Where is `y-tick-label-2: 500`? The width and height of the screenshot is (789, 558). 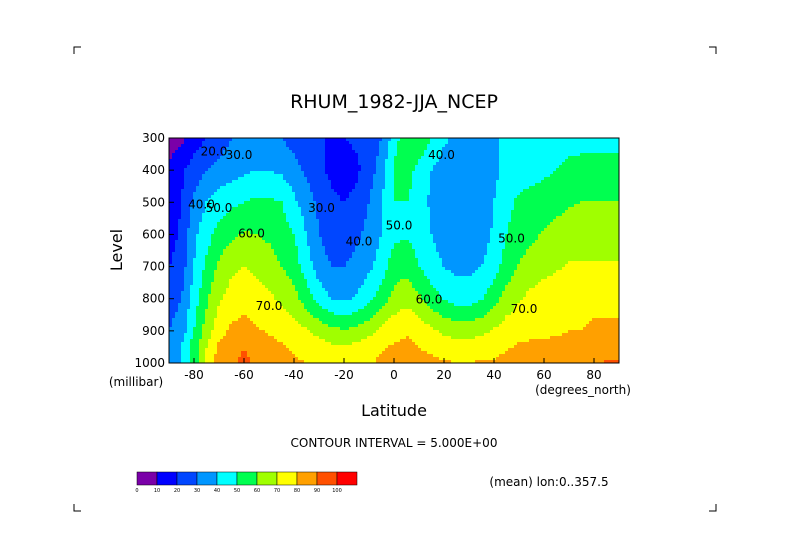 y-tick-label-2: 500 is located at coordinates (153, 202).